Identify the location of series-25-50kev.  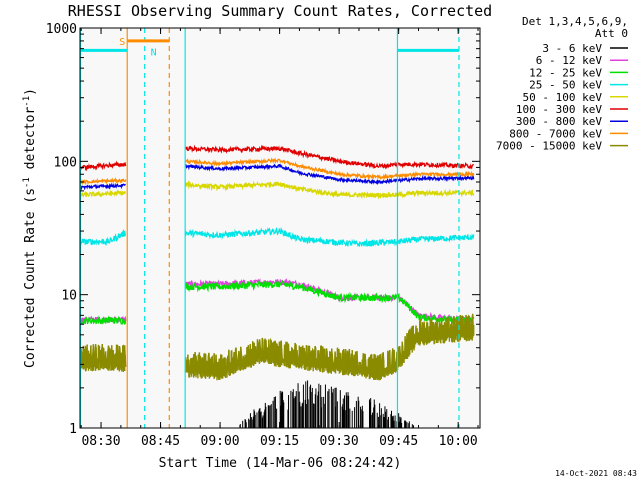
(277, 237).